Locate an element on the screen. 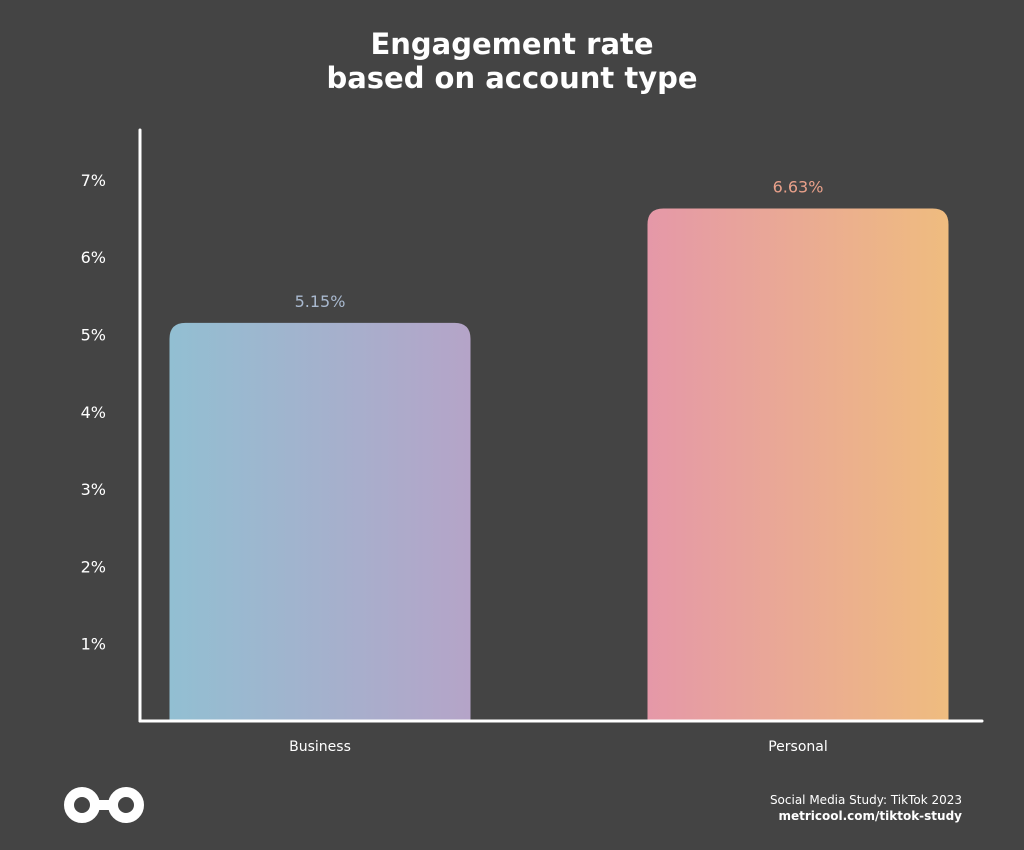 Image resolution: width=1024 pixels, height=850 pixels. chart-subtitle: based on account type is located at coordinates (512, 78).